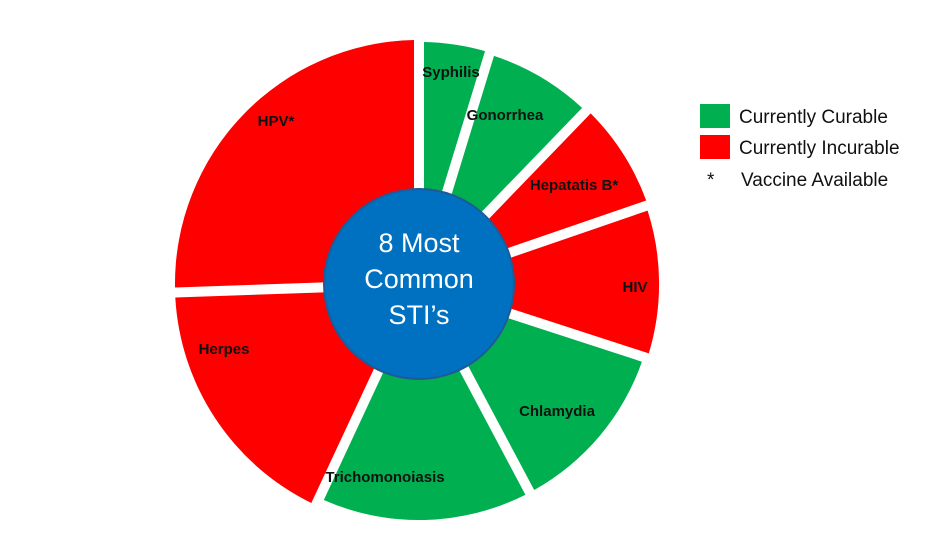 The image size is (947, 556). What do you see at coordinates (715, 147) in the screenshot?
I see `legend-swatch-incurable` at bounding box center [715, 147].